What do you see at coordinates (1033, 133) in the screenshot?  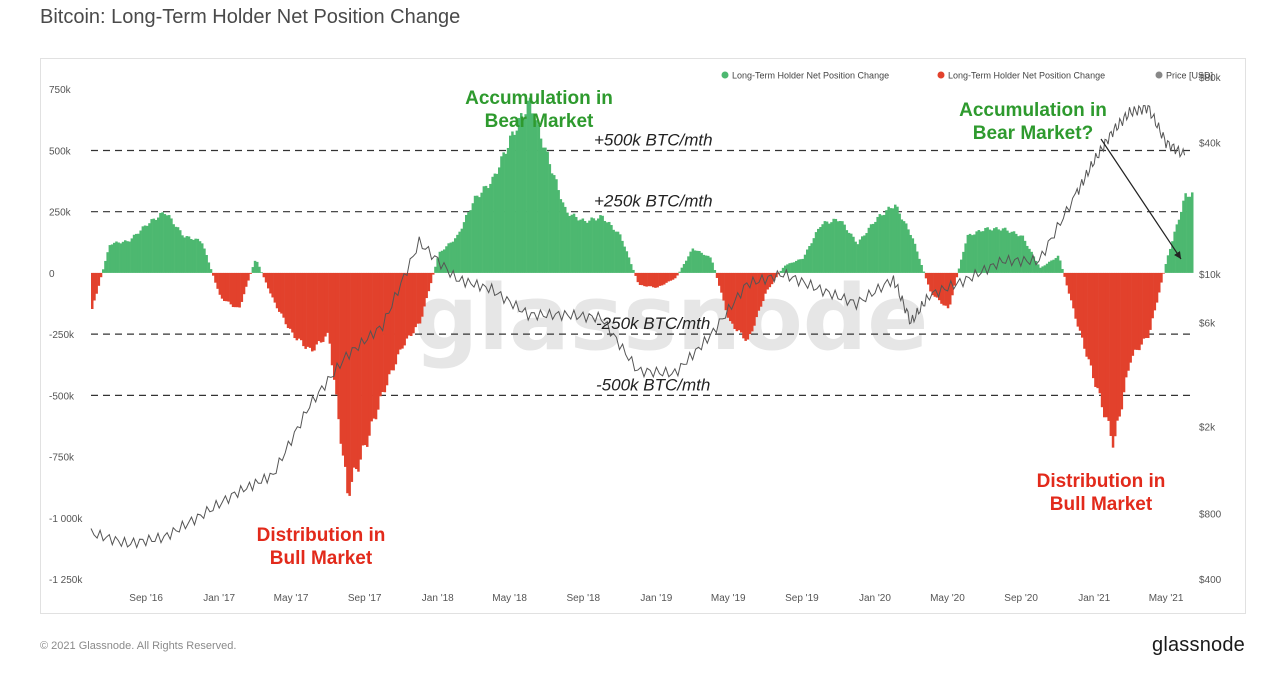 I see `annotation-accumulation-bear-q: Bear Market?` at bounding box center [1033, 133].